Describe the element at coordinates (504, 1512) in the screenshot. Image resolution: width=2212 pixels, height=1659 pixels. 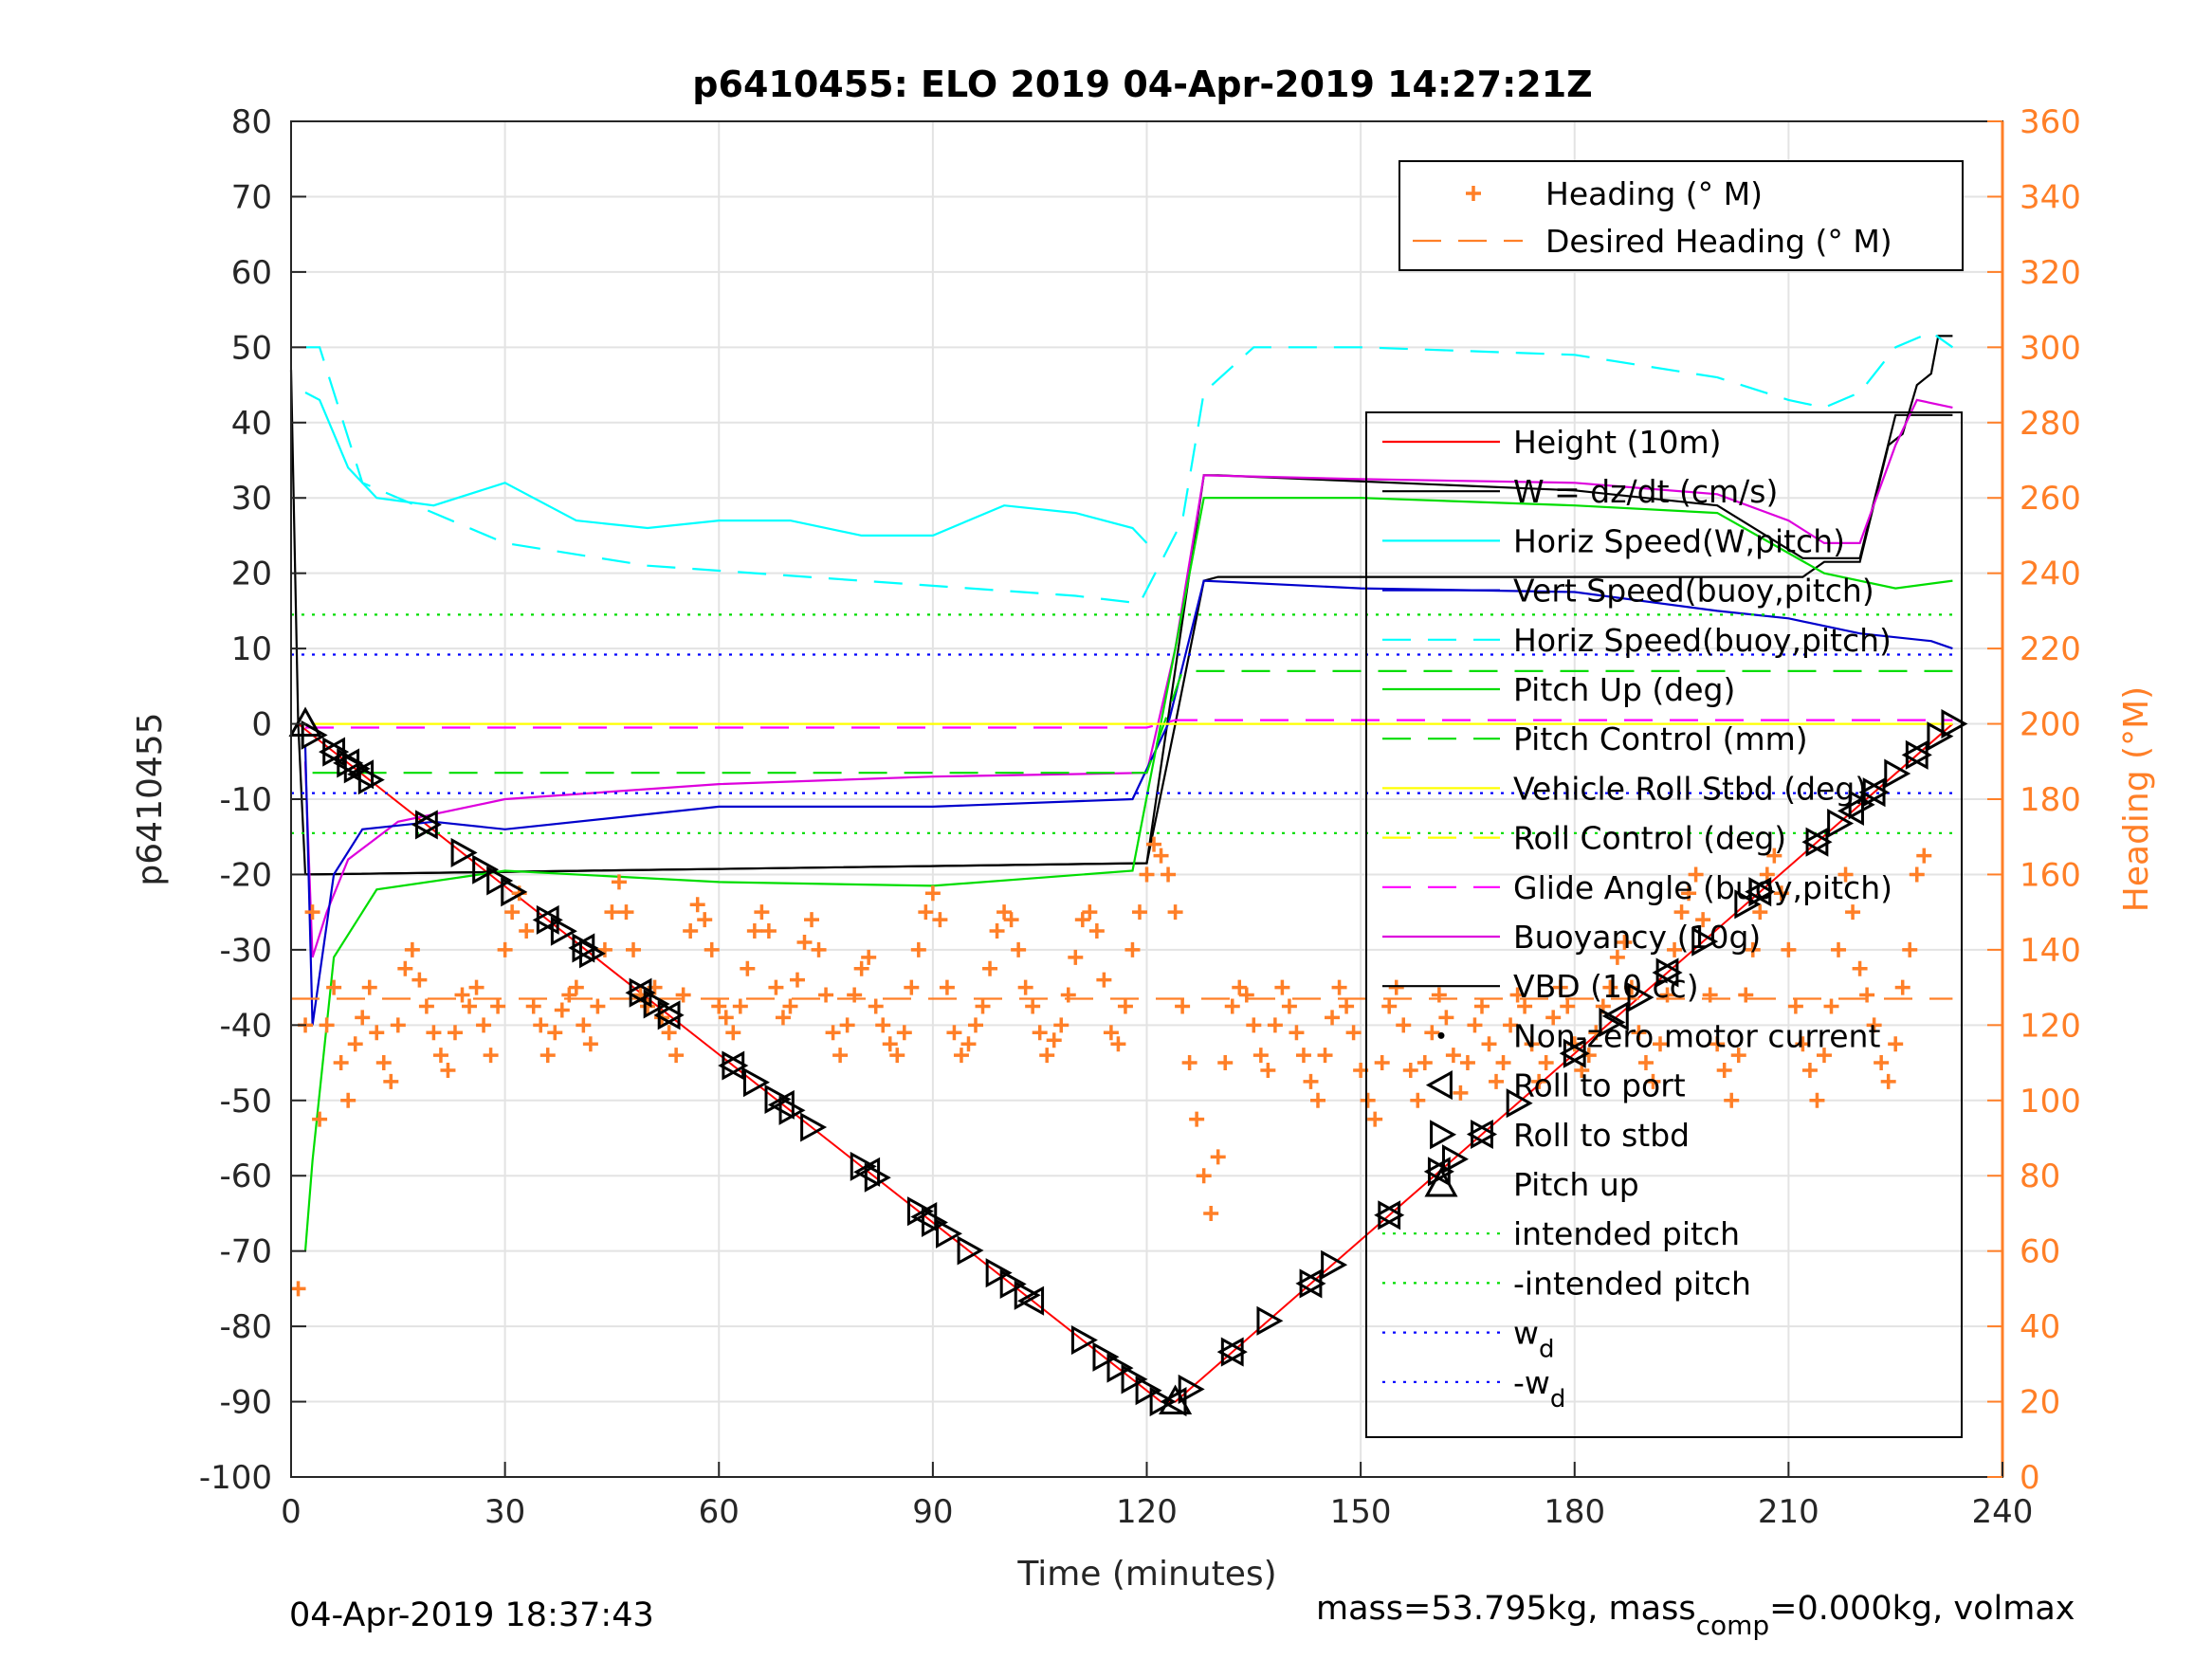
I see `x-tick-label: 30` at that location.